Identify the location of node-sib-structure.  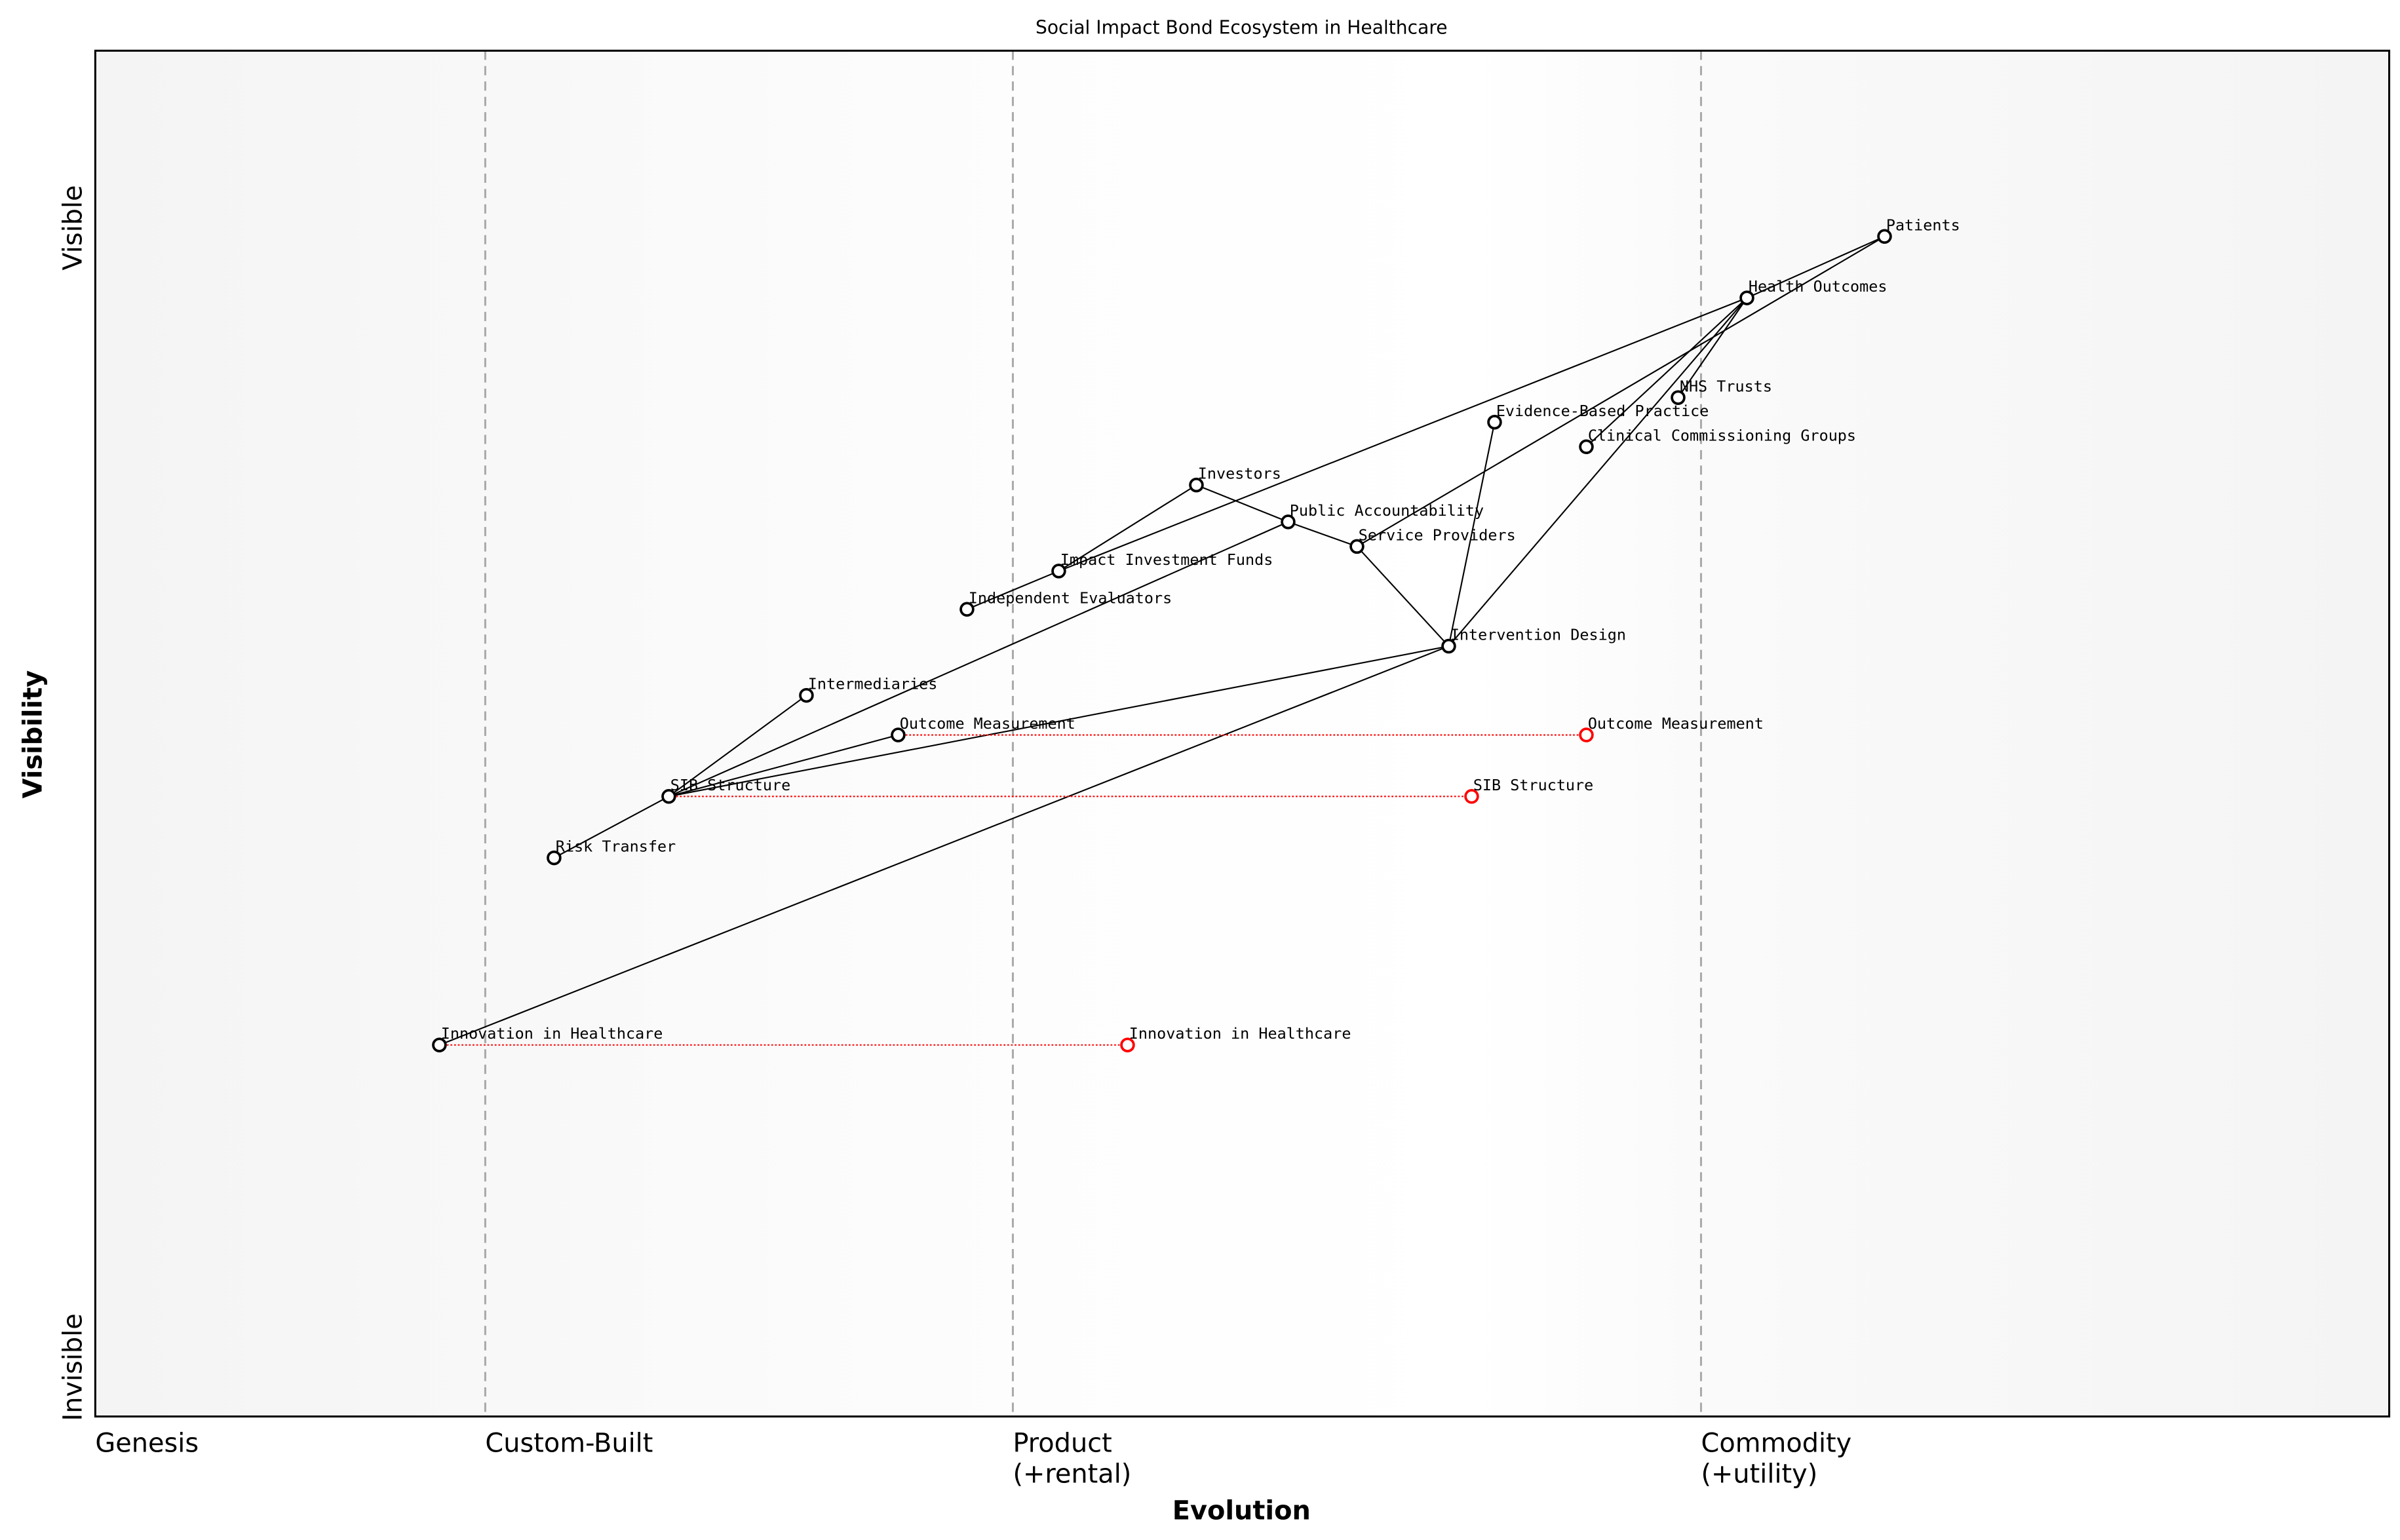
(668, 796).